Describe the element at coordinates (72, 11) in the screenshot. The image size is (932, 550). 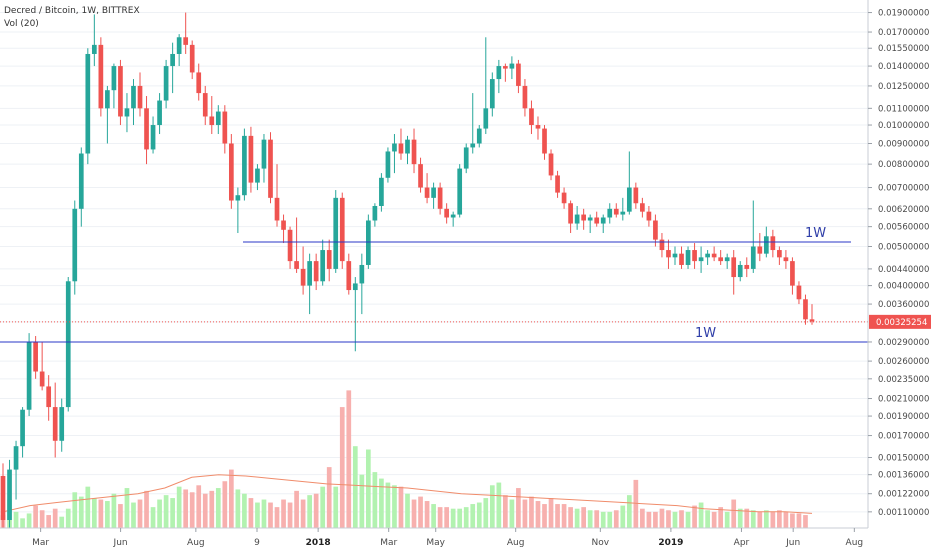
I see `chart-title: Decred / Bitcoin, 1W, BITTREX` at that location.